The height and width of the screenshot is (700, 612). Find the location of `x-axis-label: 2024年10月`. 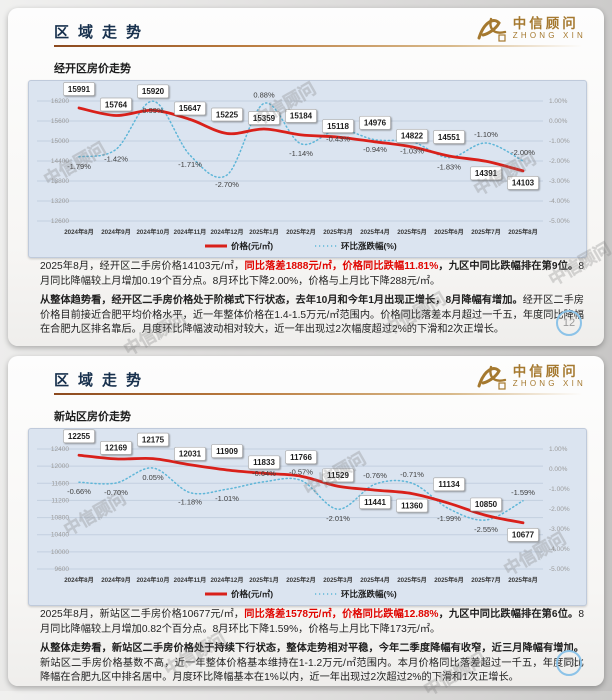

x-axis-label: 2024年10月 is located at coordinates (152, 580).